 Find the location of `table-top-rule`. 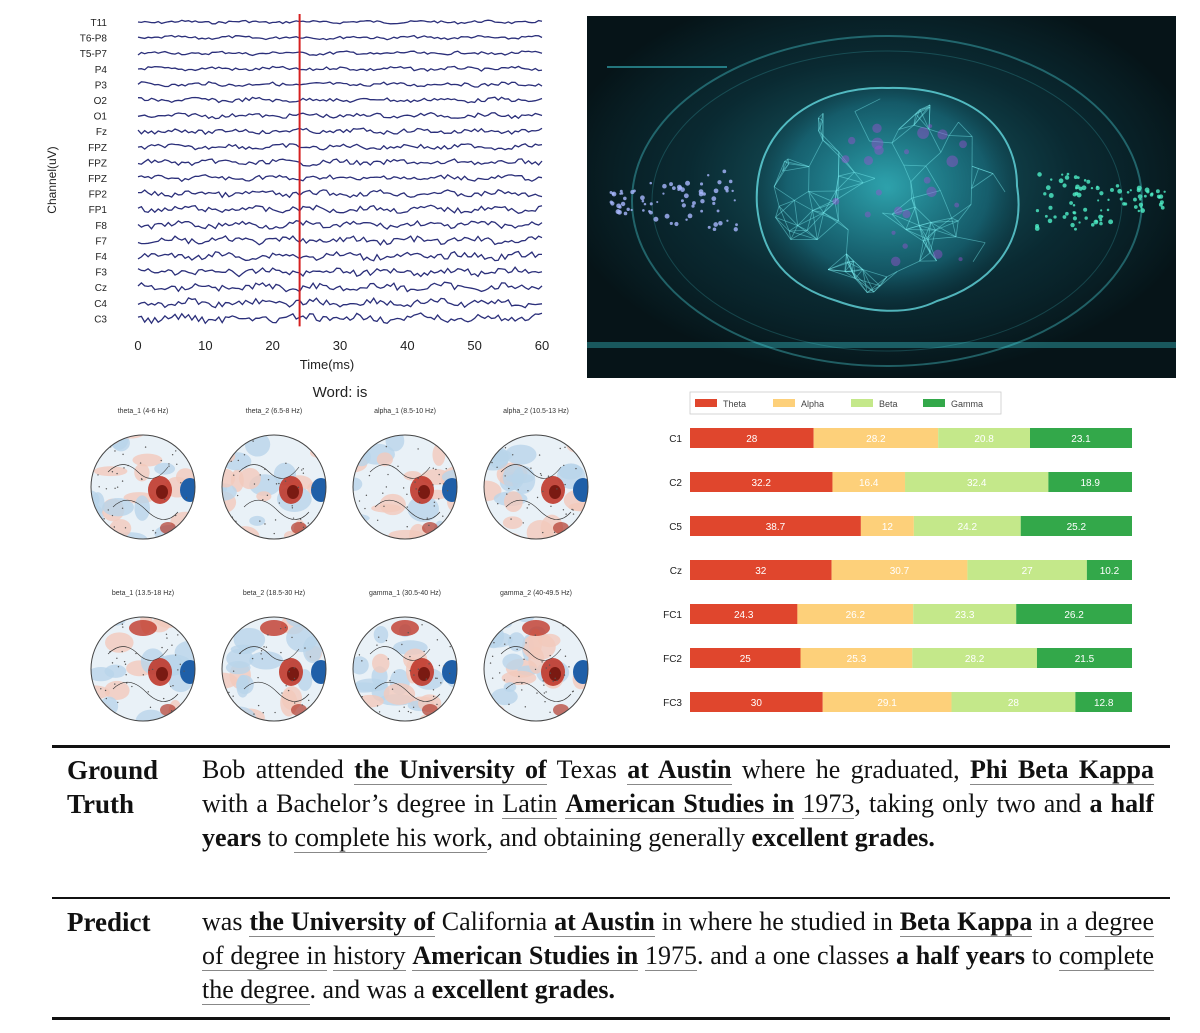

table-top-rule is located at coordinates (611, 746).